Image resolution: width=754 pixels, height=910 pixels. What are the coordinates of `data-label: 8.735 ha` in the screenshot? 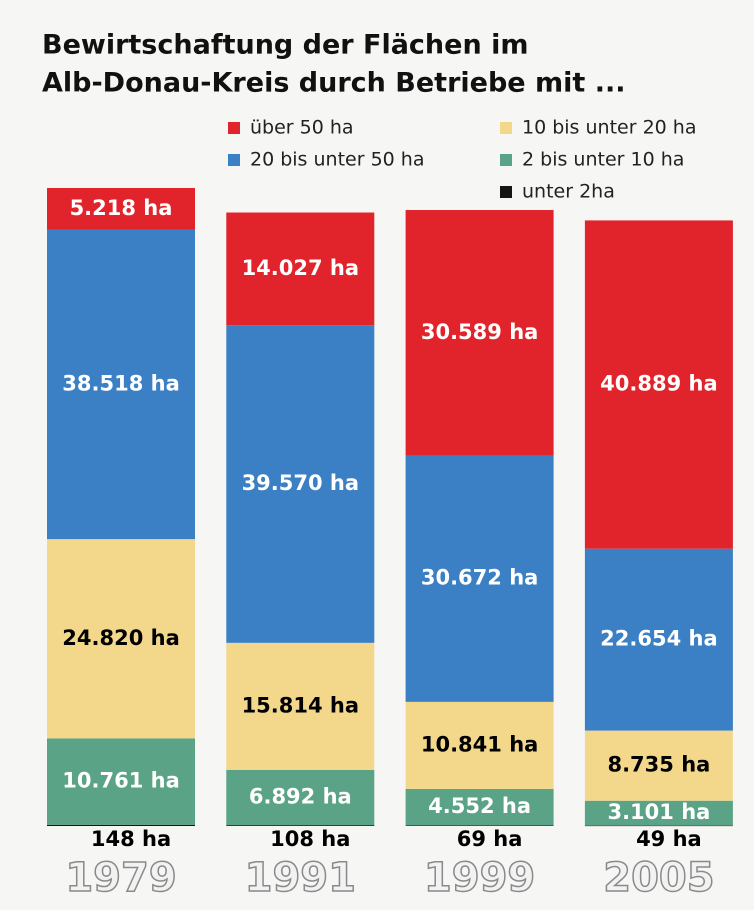 It's located at (658, 765).